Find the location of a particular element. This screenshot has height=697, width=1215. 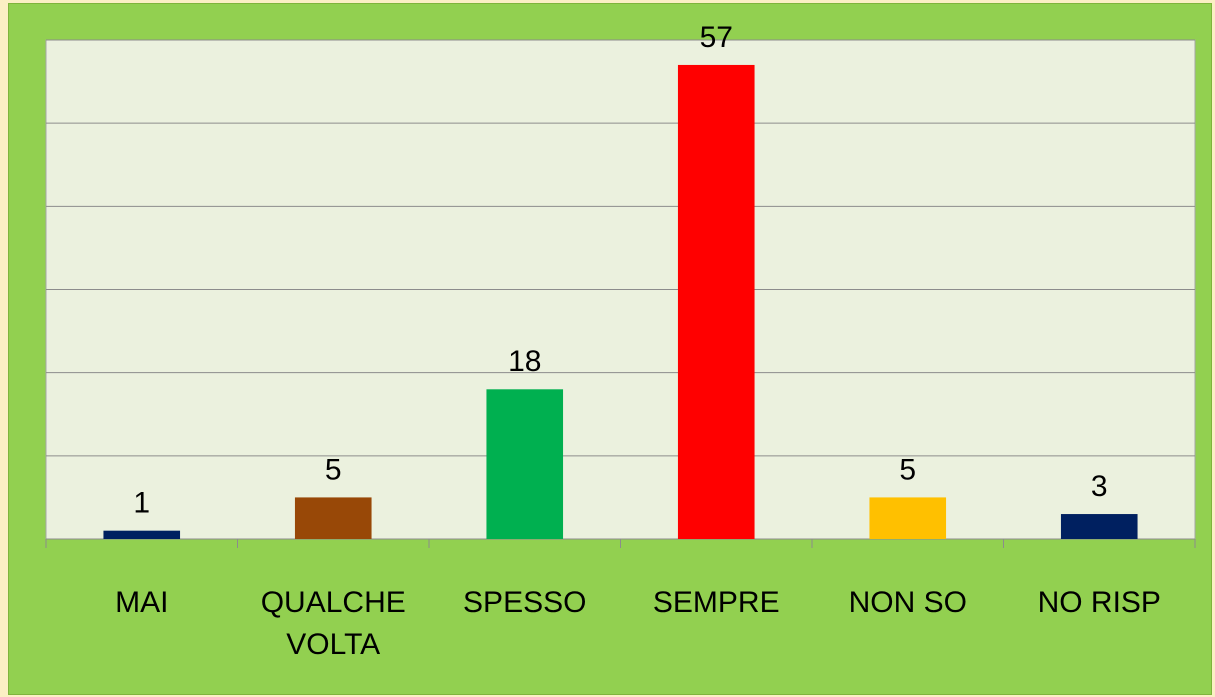

x-tick-label: SEMPRE is located at coordinates (716, 602).